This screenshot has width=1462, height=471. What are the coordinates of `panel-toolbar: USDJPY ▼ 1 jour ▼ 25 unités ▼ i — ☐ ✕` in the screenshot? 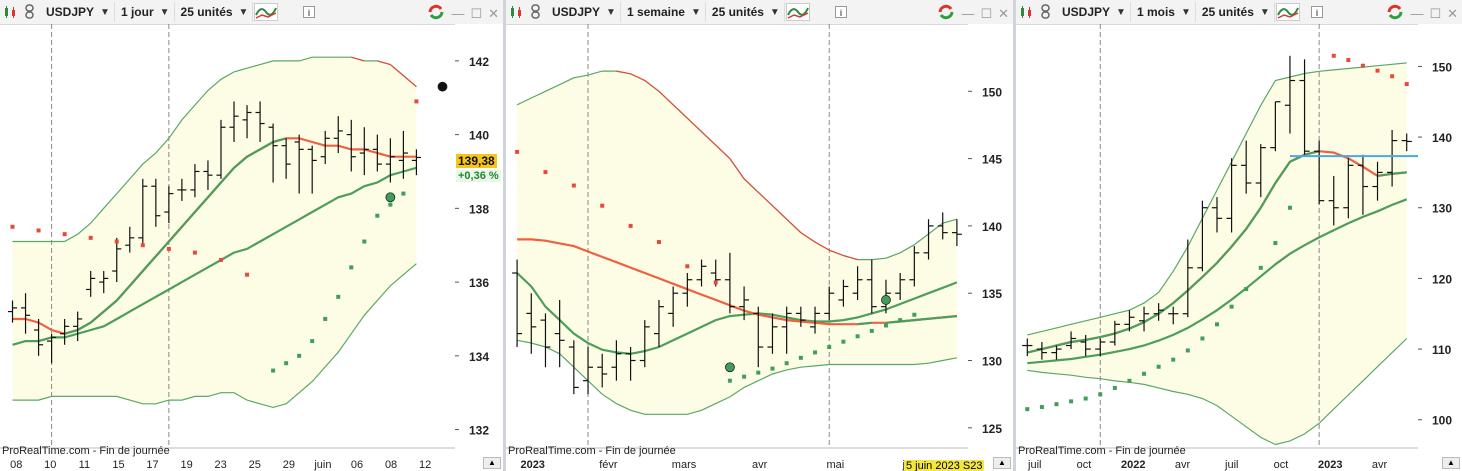 It's located at (251, 12).